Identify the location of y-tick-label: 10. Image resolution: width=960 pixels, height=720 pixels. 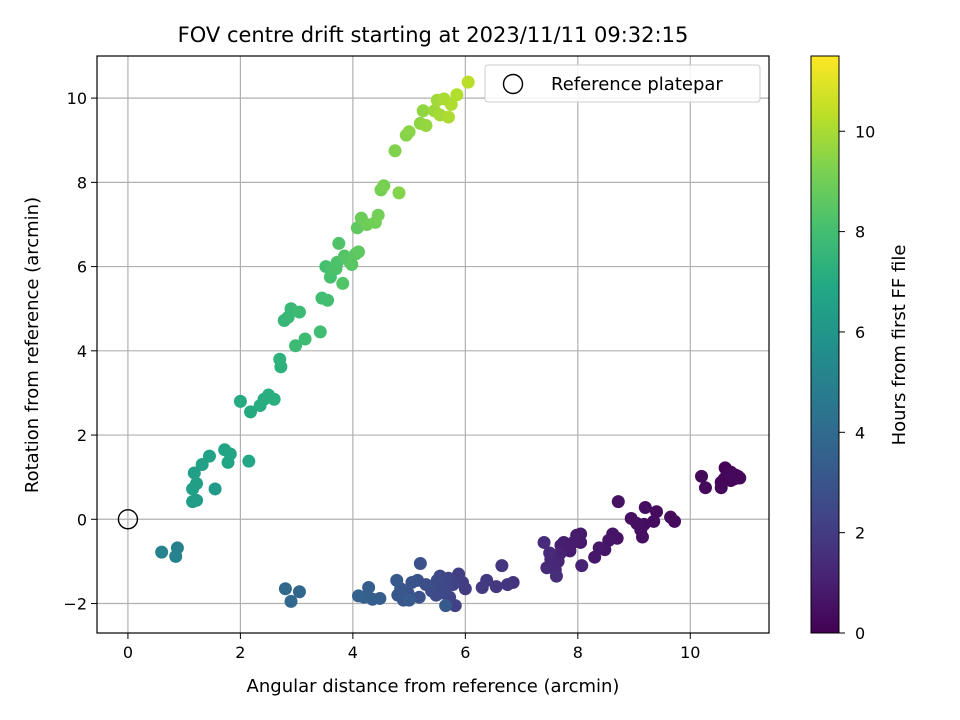
(77, 98).